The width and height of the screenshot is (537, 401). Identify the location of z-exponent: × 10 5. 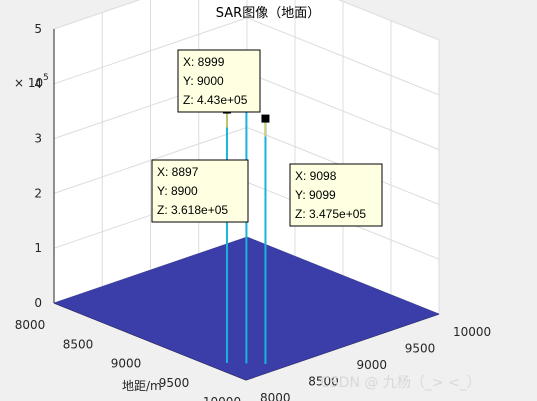
(31, 81).